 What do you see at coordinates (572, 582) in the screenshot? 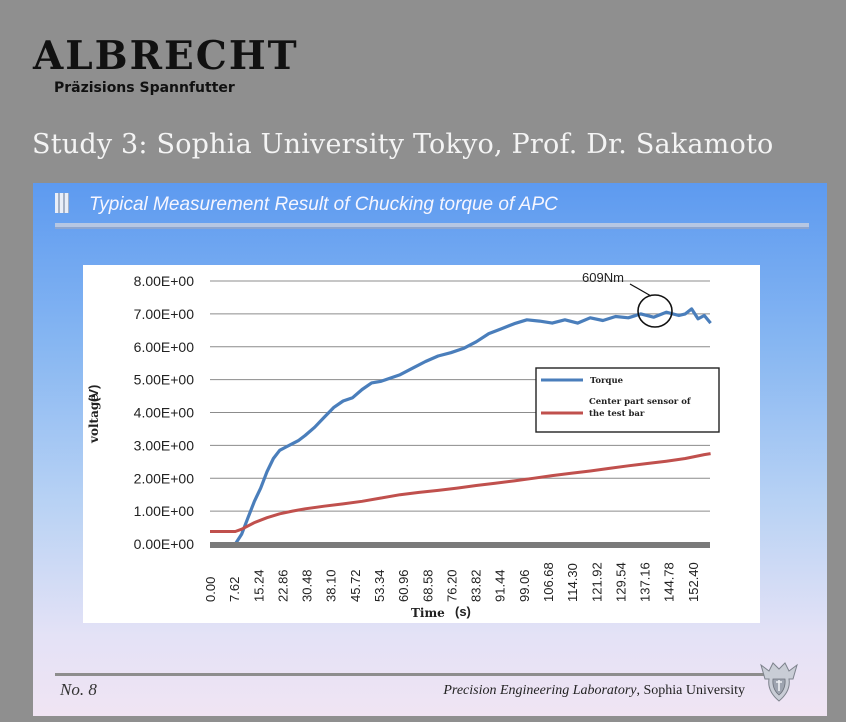
I see `x-tick-label: 114.30` at bounding box center [572, 582].